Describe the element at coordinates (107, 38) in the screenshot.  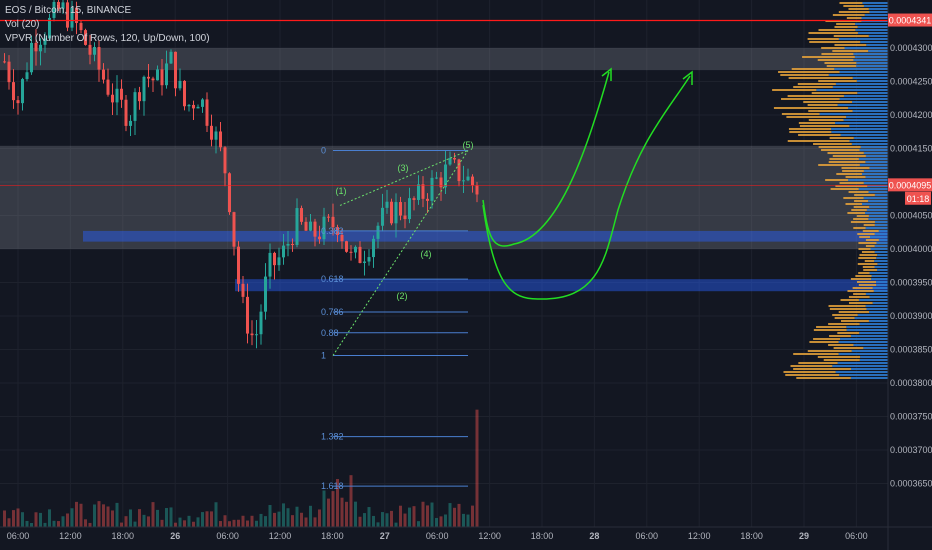
I see `legend-vpvr: VPVR (Number Of Rows, 120, Up/Down, 100)` at that location.